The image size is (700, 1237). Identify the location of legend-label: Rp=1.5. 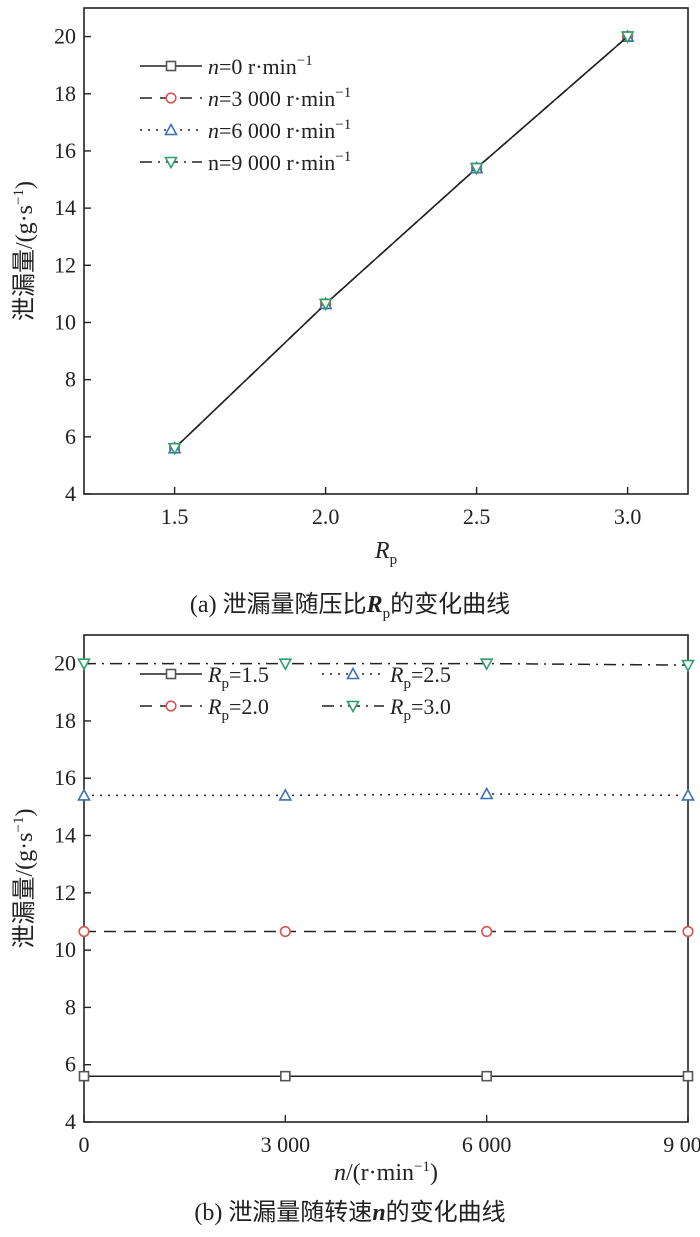
(238, 677).